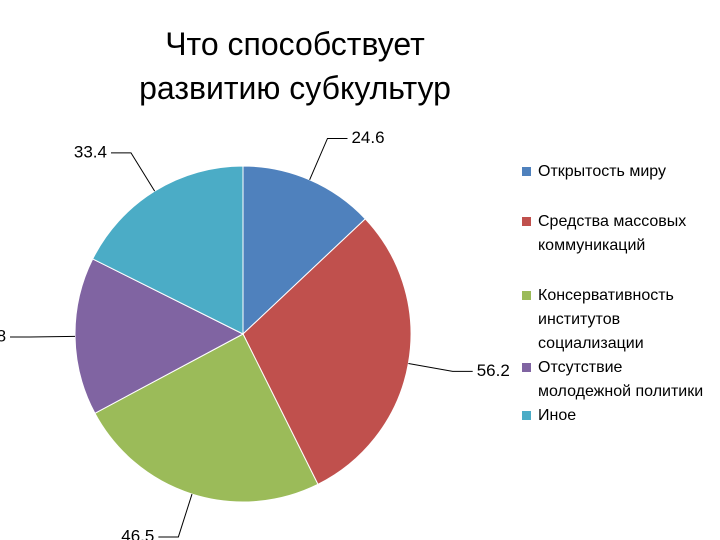 The image size is (720, 540). Describe the element at coordinates (612, 233) in the screenshot. I see `legend-label: Средства массовых коммуникаций` at that location.